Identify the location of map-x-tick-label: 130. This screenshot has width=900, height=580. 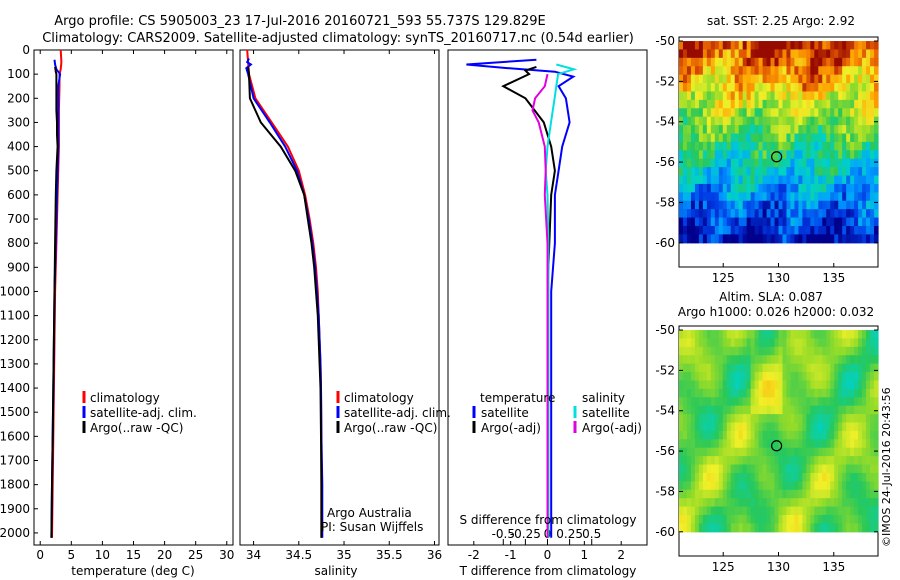
(778, 567).